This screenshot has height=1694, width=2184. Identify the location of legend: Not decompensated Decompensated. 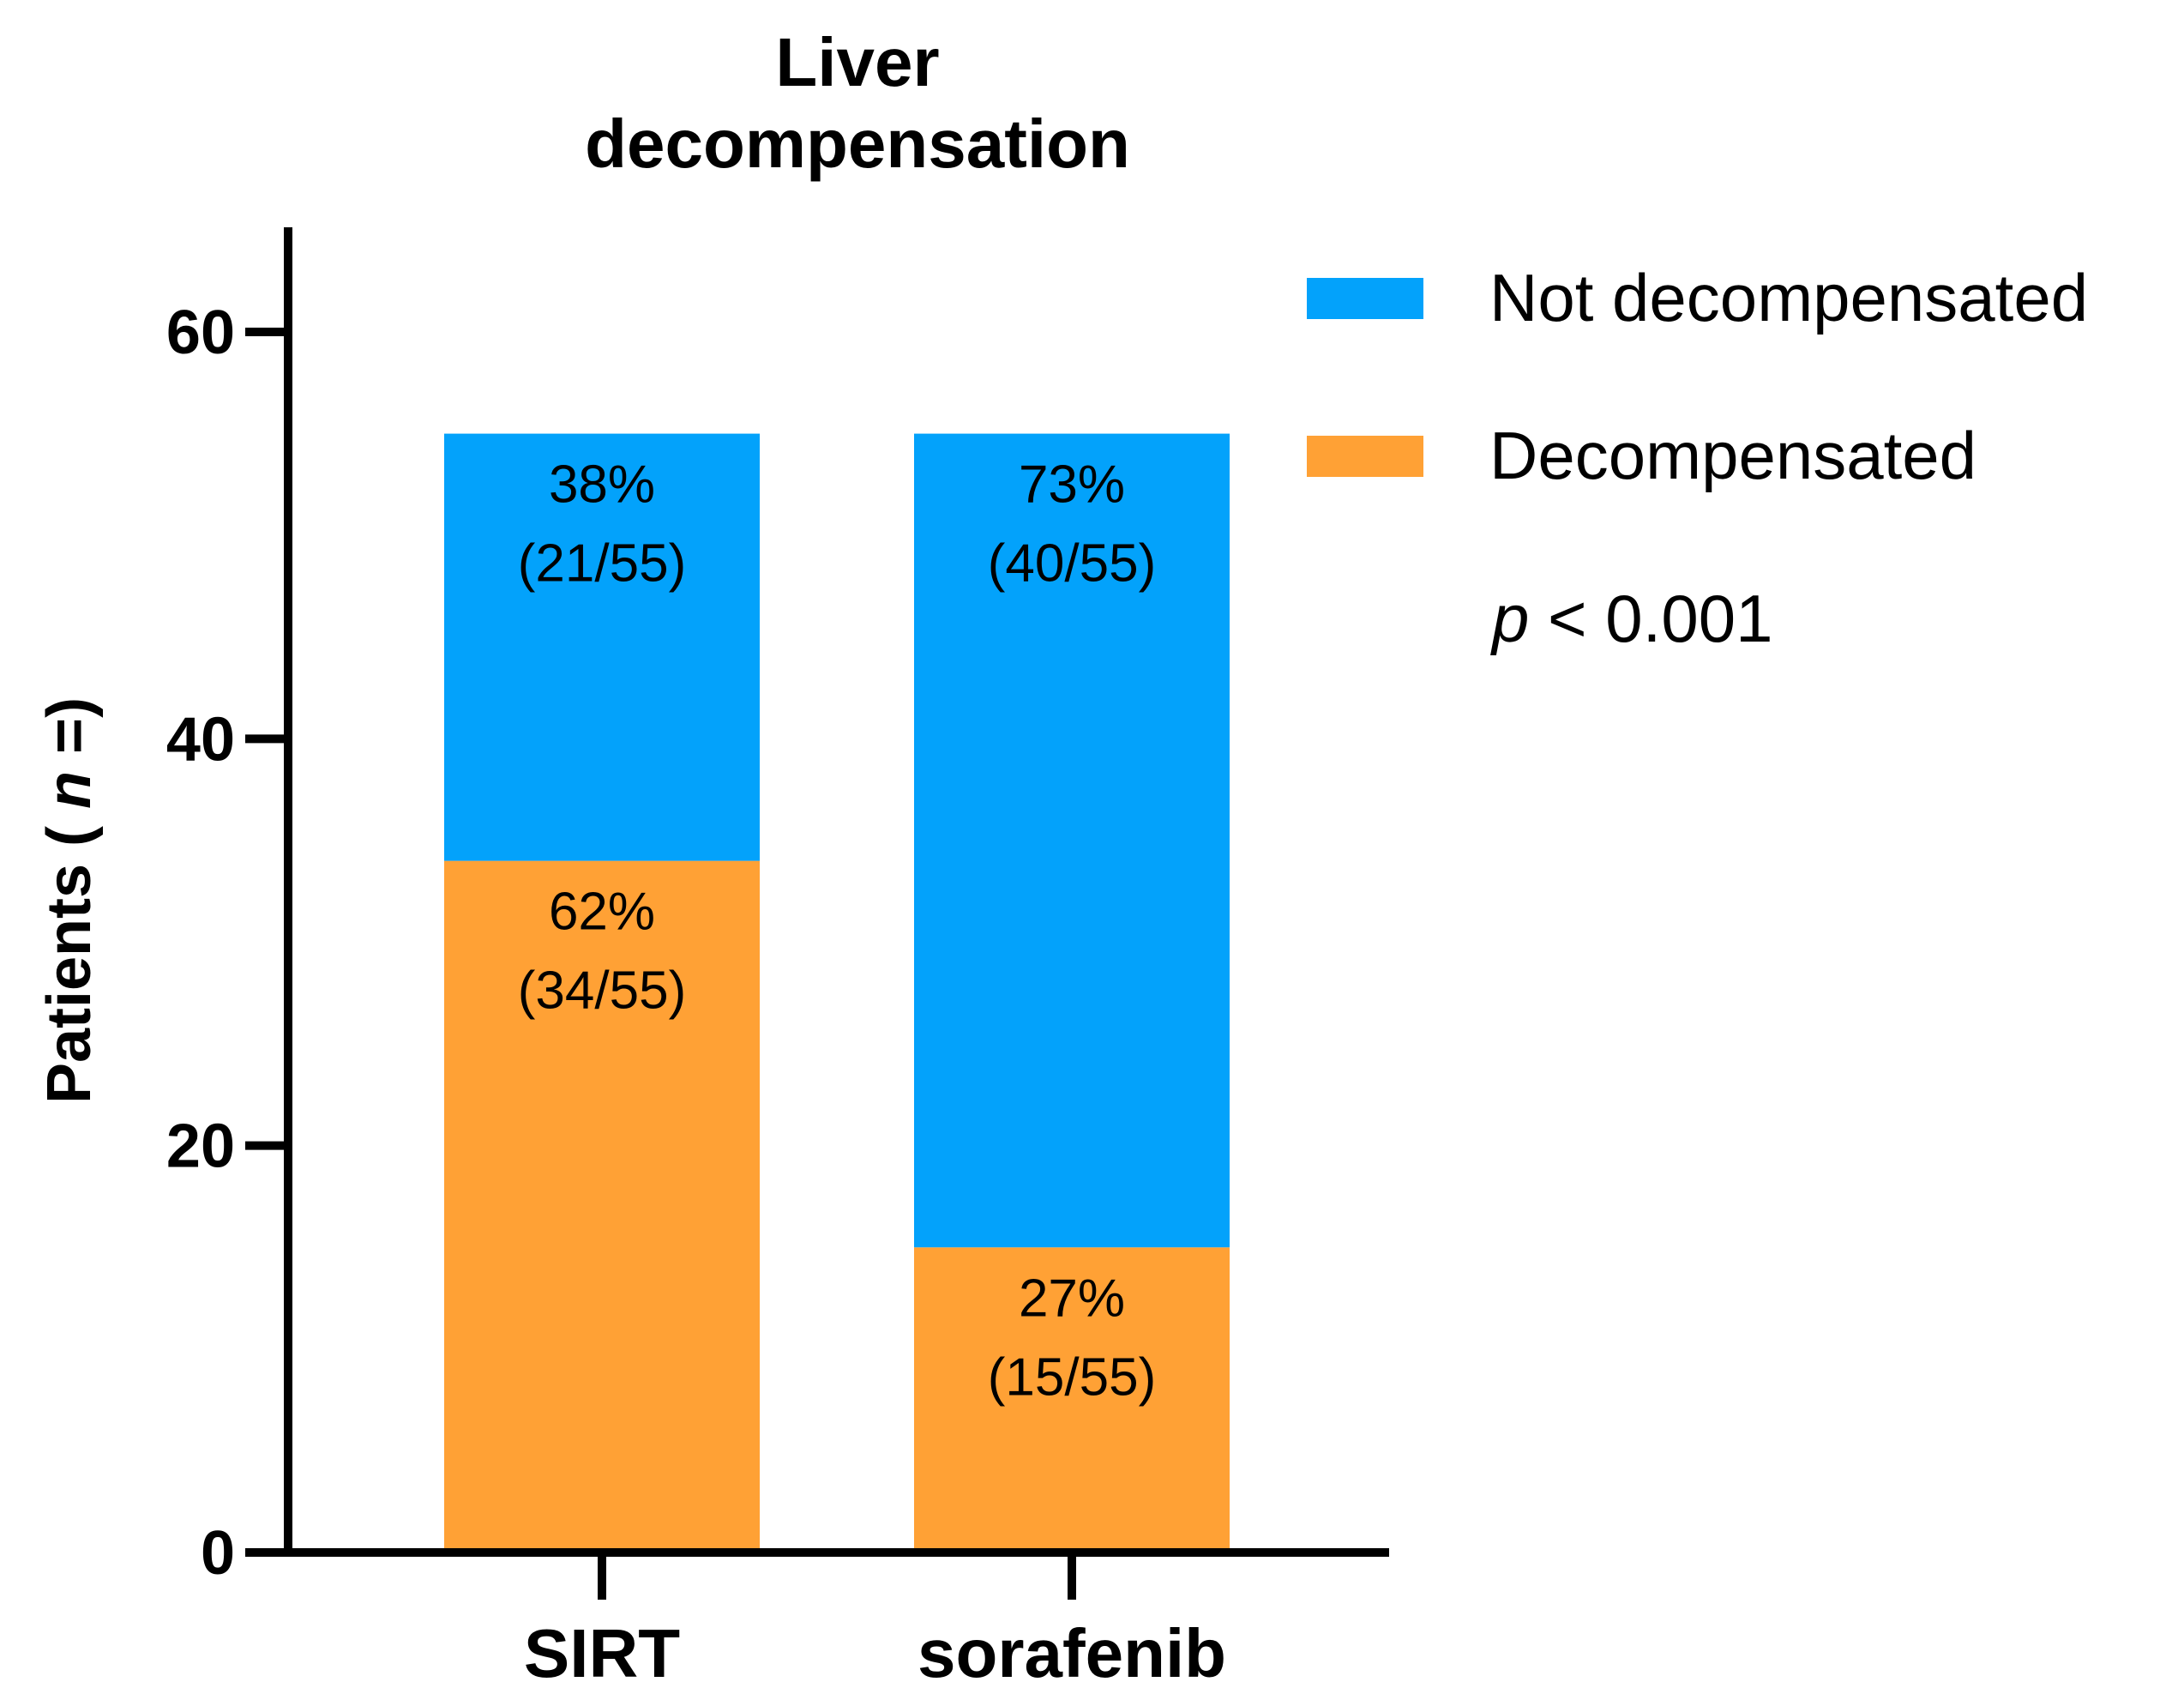
(1697, 376).